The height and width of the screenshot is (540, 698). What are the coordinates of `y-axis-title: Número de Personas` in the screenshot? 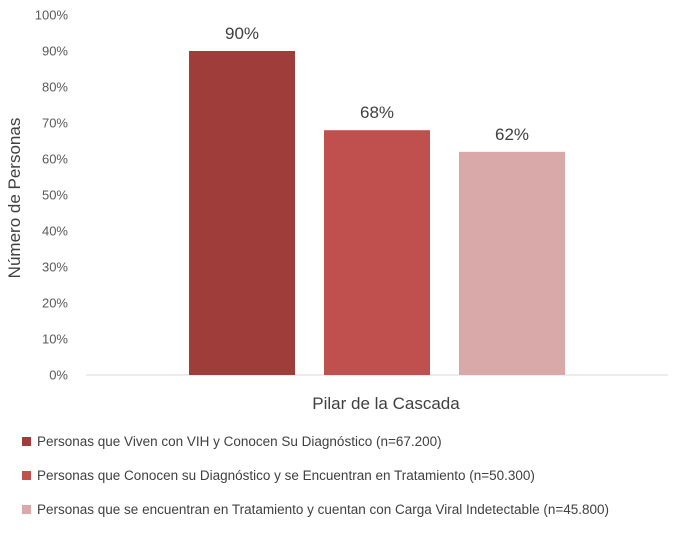 It's located at (14, 198).